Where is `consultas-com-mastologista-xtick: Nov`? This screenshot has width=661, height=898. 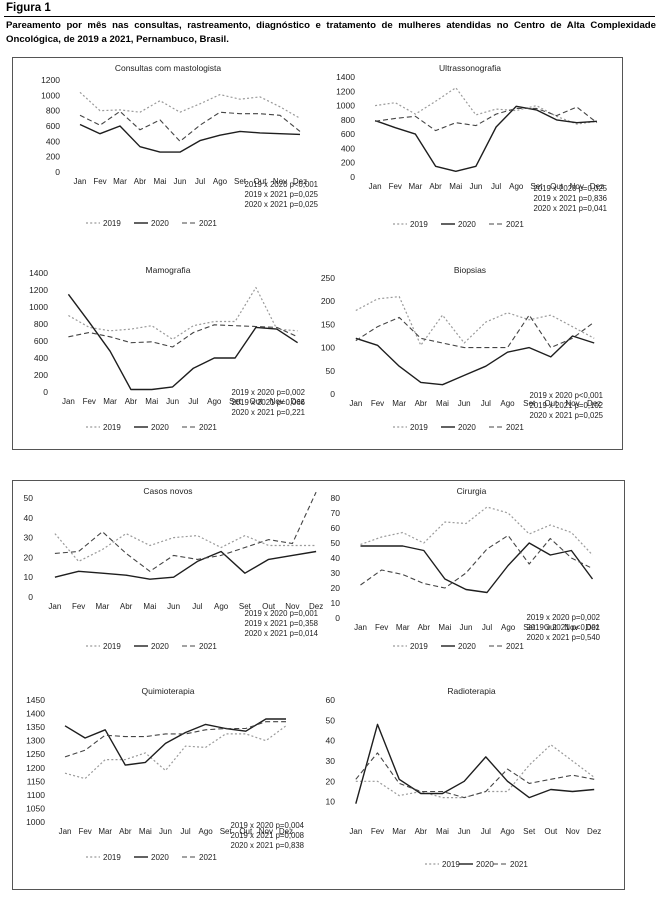
consultas-com-mastologista-xtick: Nov is located at coordinates (280, 181).